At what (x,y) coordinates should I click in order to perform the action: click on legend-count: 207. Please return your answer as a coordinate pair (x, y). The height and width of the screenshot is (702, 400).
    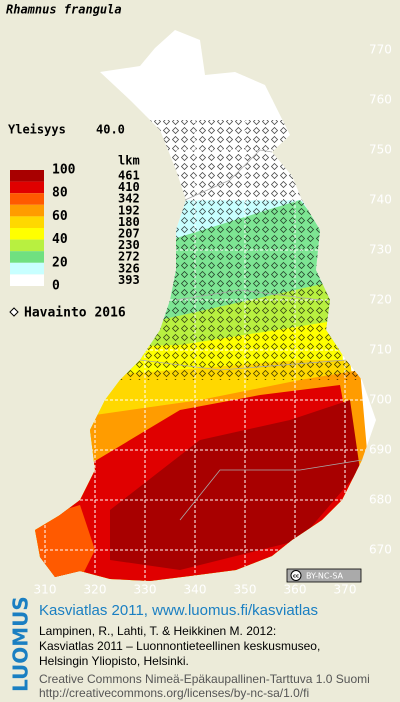
    Looking at the image, I should click on (129, 234).